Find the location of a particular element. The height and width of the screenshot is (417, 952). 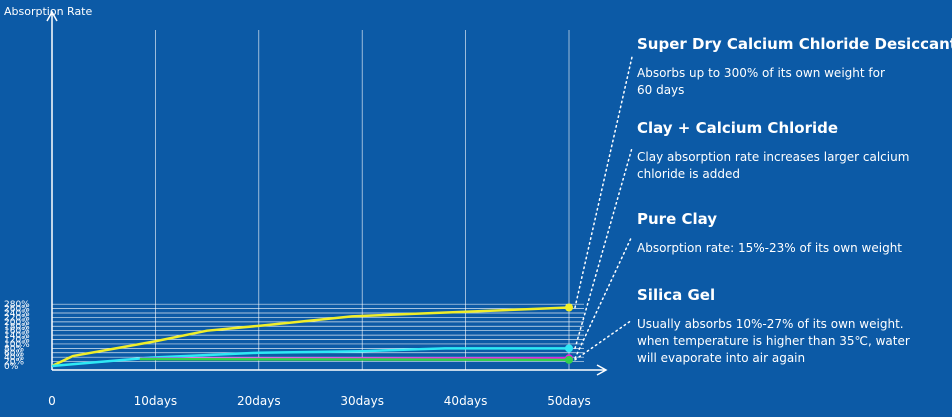

series-line-clay-calcium-chloride is located at coordinates (310, 357).